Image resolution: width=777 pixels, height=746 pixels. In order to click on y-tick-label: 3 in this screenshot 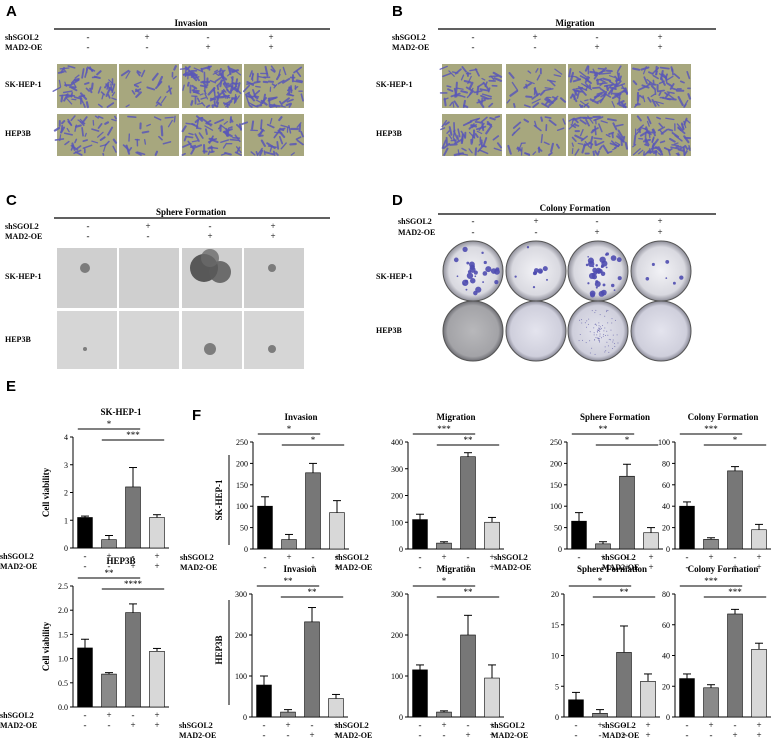, I will do `click(66, 465)`.